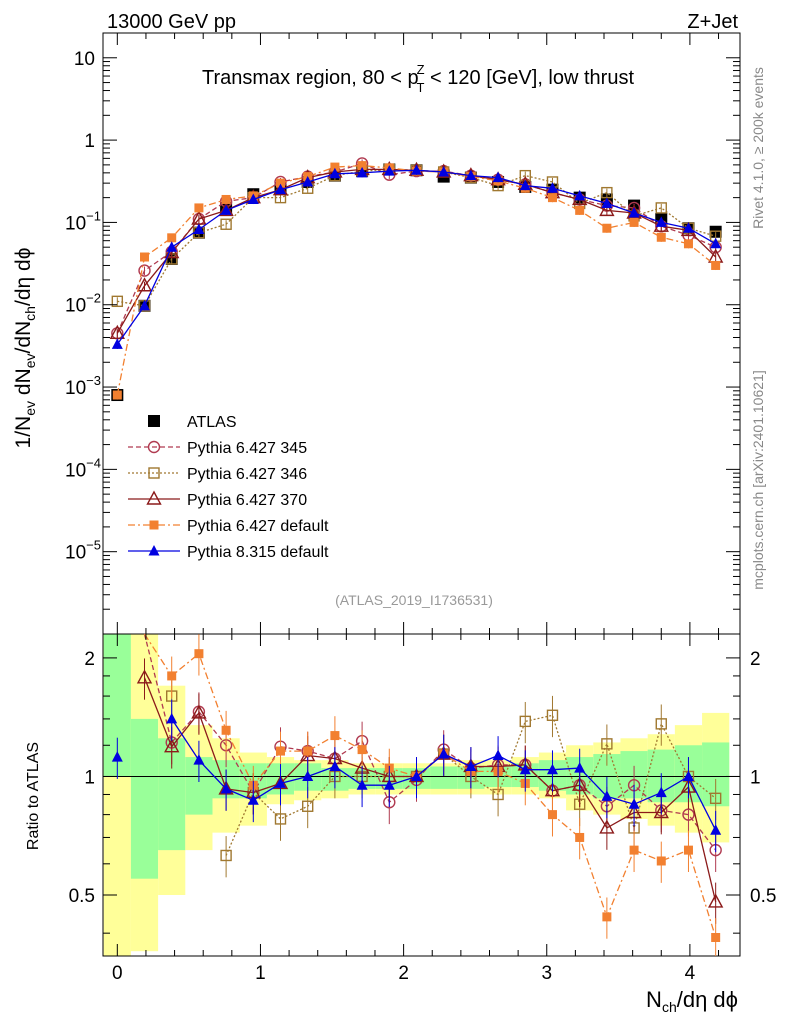 This screenshot has height=1024, width=786. What do you see at coordinates (690, 973) in the screenshot?
I see `x-tick-label: 4` at bounding box center [690, 973].